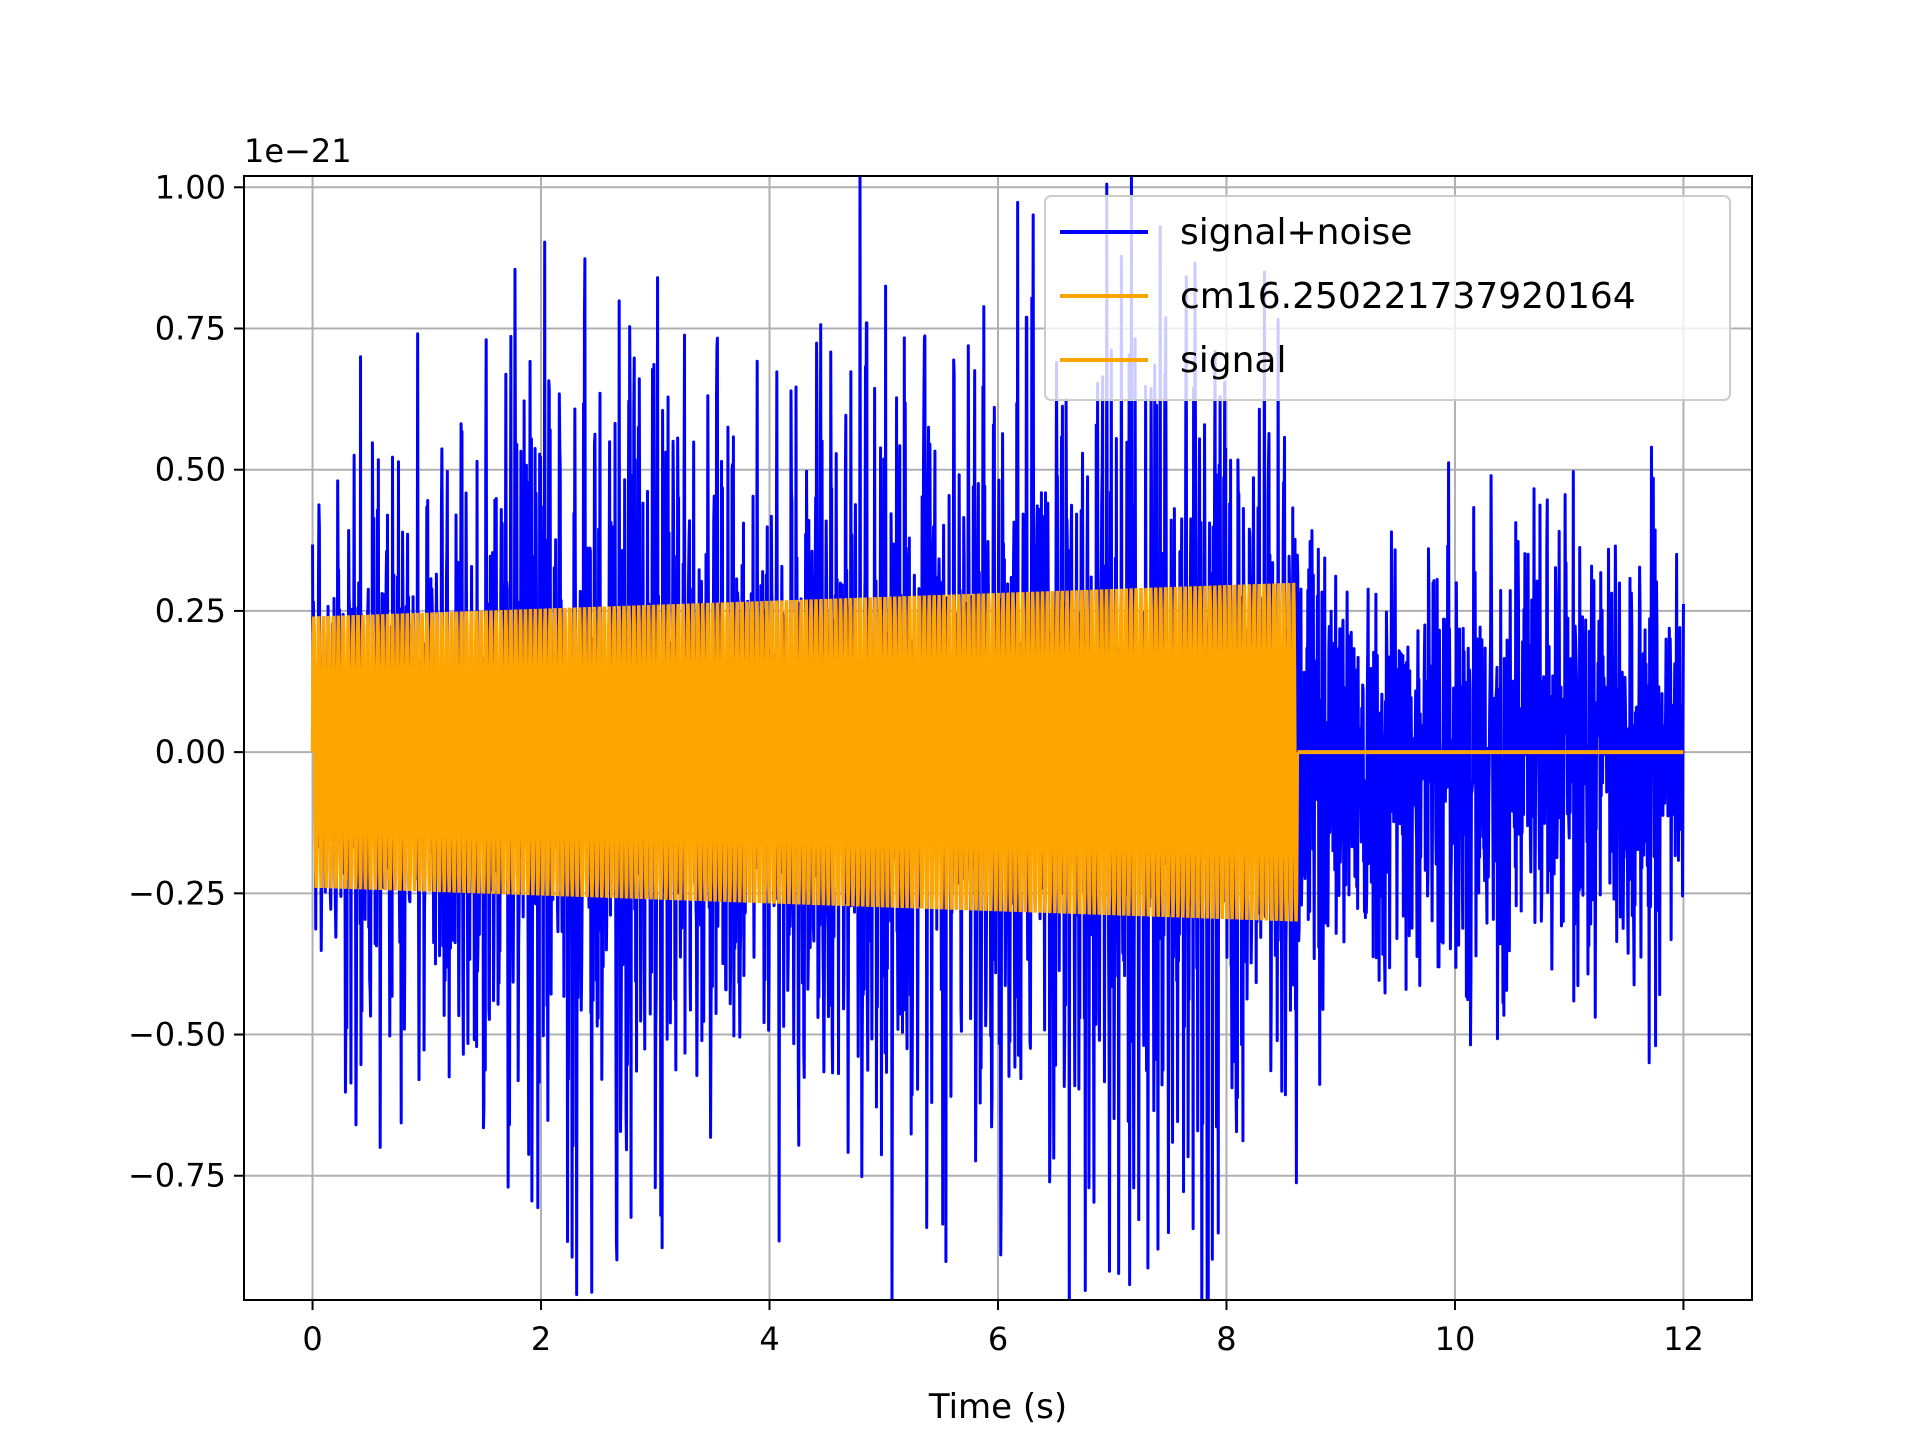 The image size is (1920, 1440). What do you see at coordinates (1233, 360) in the screenshot?
I see `legend-label-signal: signal` at bounding box center [1233, 360].